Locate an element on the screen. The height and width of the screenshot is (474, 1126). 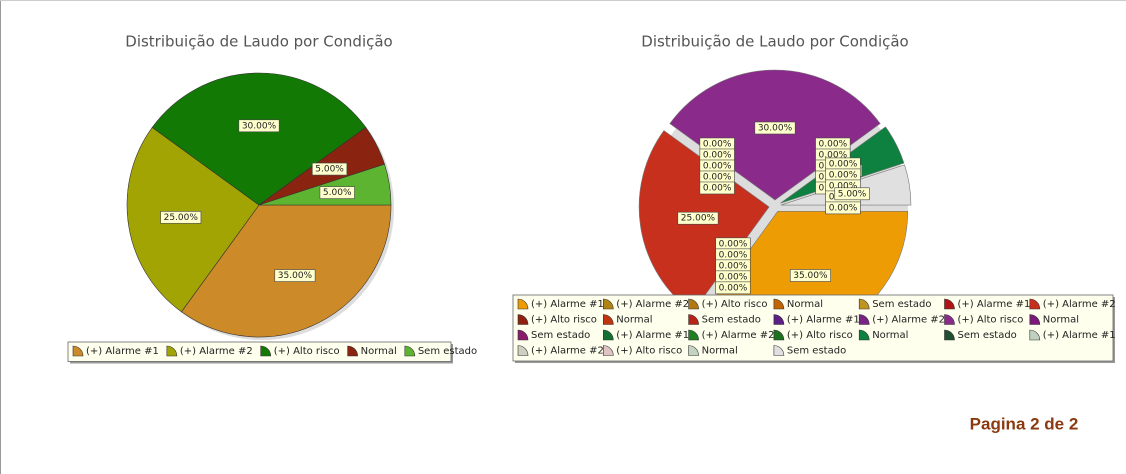
page-footer: Pagina 2 de 2 is located at coordinates (1024, 423).